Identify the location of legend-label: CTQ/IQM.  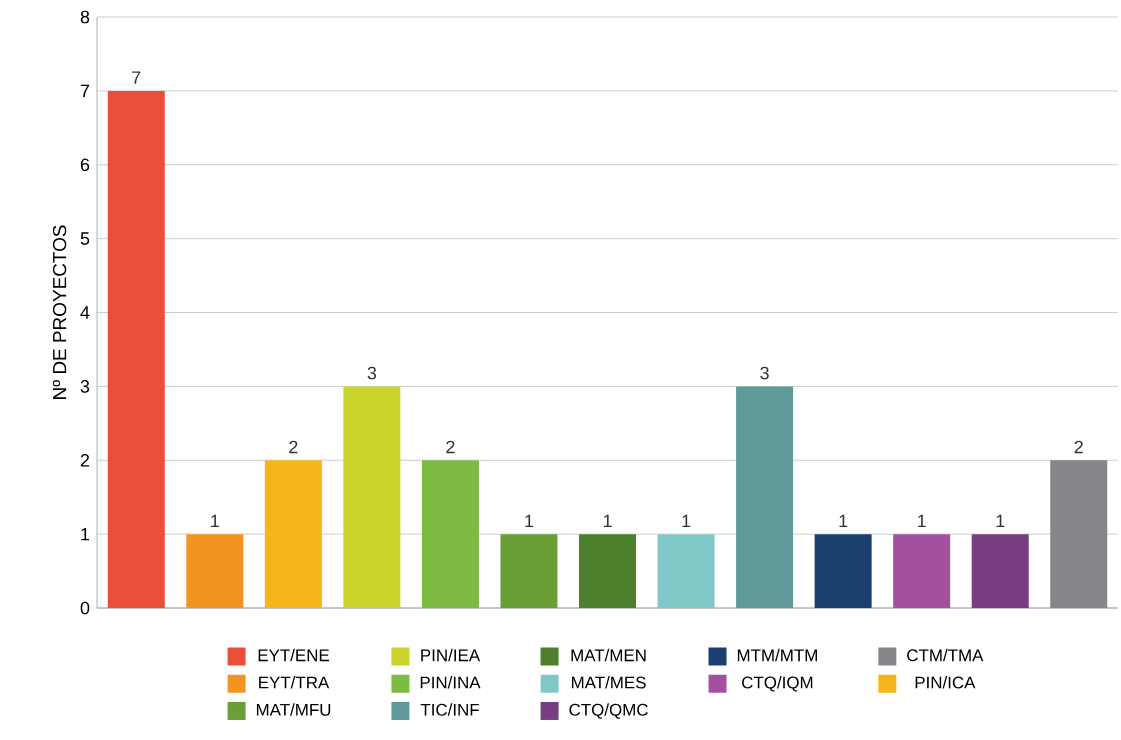
(777, 684).